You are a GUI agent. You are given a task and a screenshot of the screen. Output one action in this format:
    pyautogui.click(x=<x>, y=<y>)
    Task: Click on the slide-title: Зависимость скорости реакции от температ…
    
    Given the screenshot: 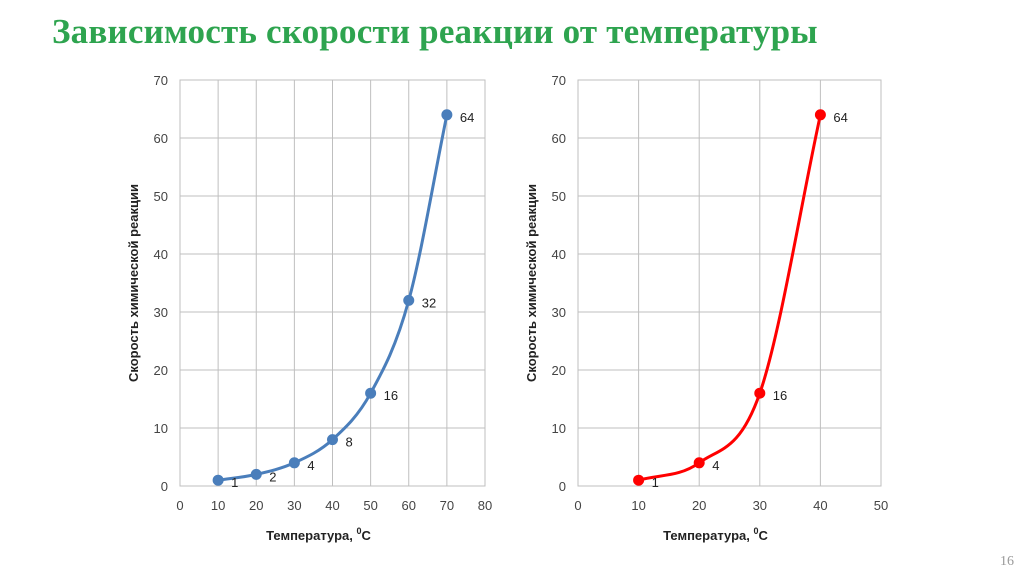 What is the action you would take?
    pyautogui.click(x=435, y=31)
    